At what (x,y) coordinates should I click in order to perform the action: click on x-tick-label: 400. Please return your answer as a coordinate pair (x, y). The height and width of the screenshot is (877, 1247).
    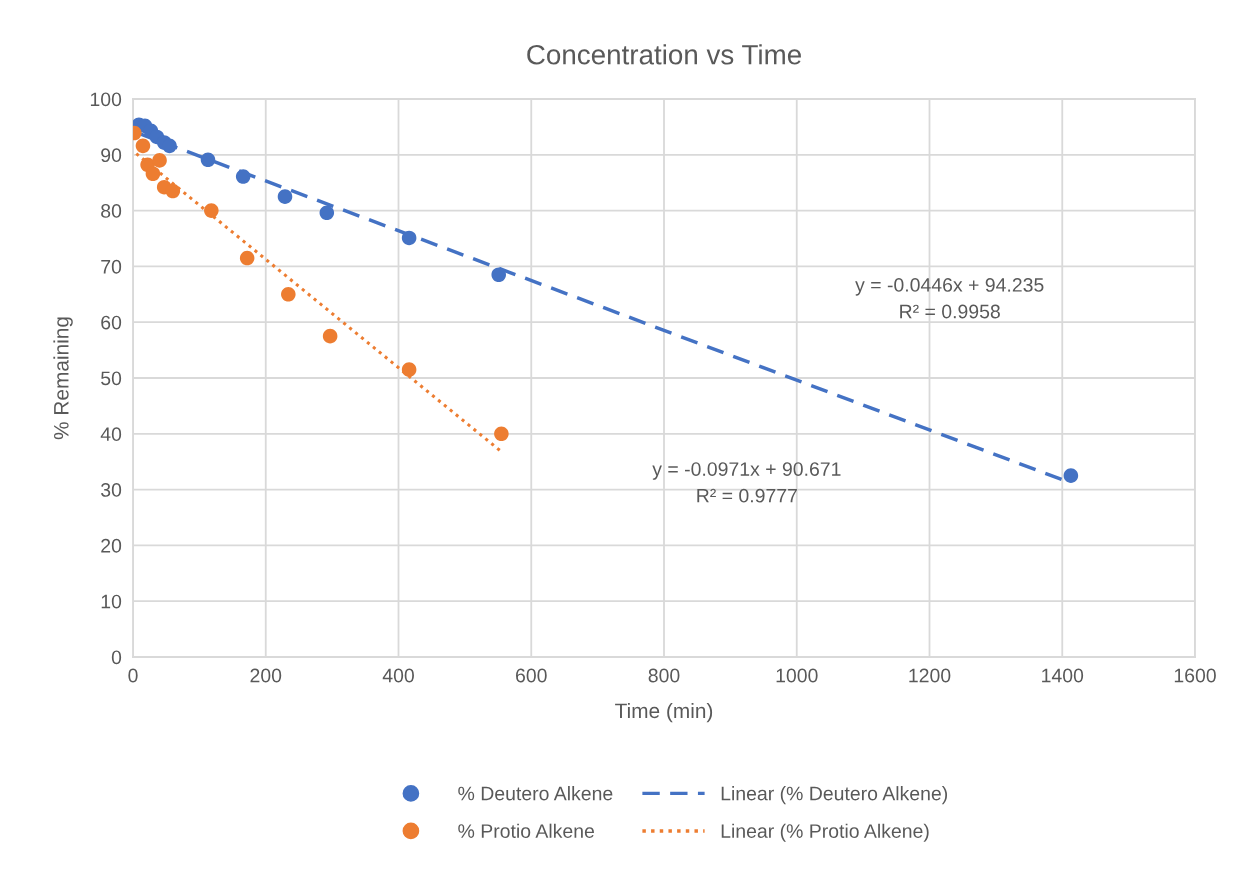
    Looking at the image, I should click on (398, 675).